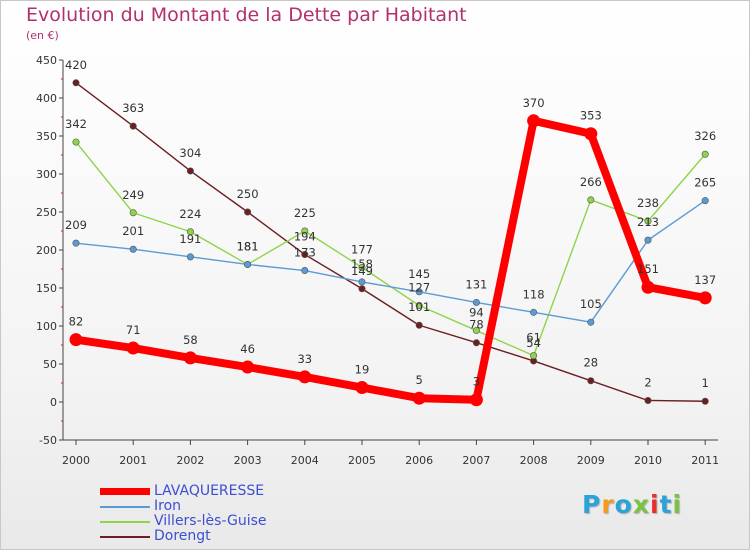 This screenshot has width=750, height=550. What do you see at coordinates (248, 460) in the screenshot?
I see `x-tick-label: 2003` at bounding box center [248, 460].